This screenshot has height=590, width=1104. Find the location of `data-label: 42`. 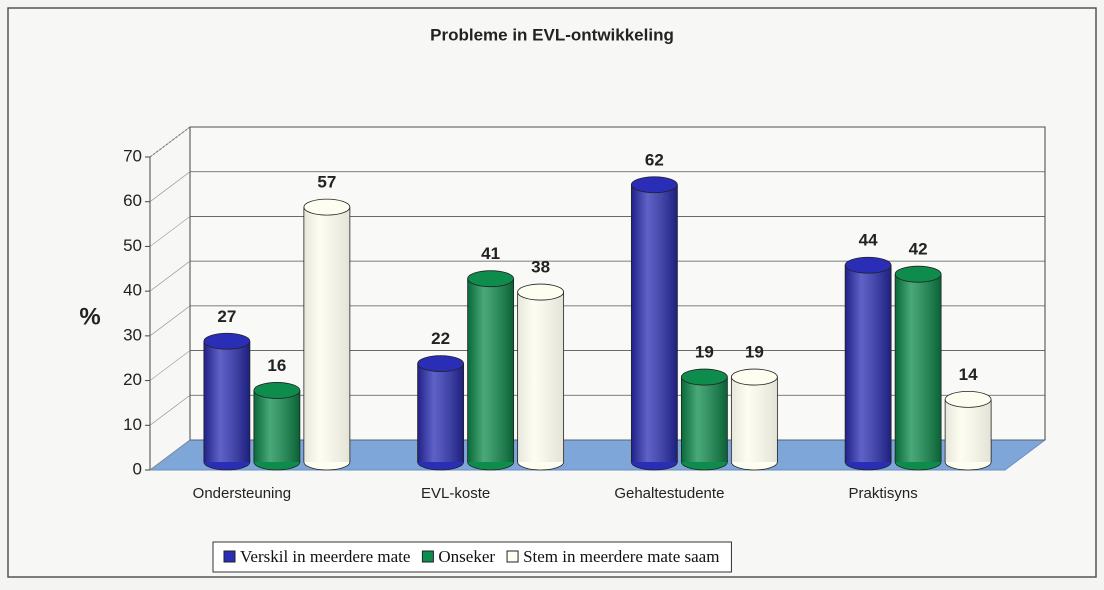

data-label: 42 is located at coordinates (918, 249).